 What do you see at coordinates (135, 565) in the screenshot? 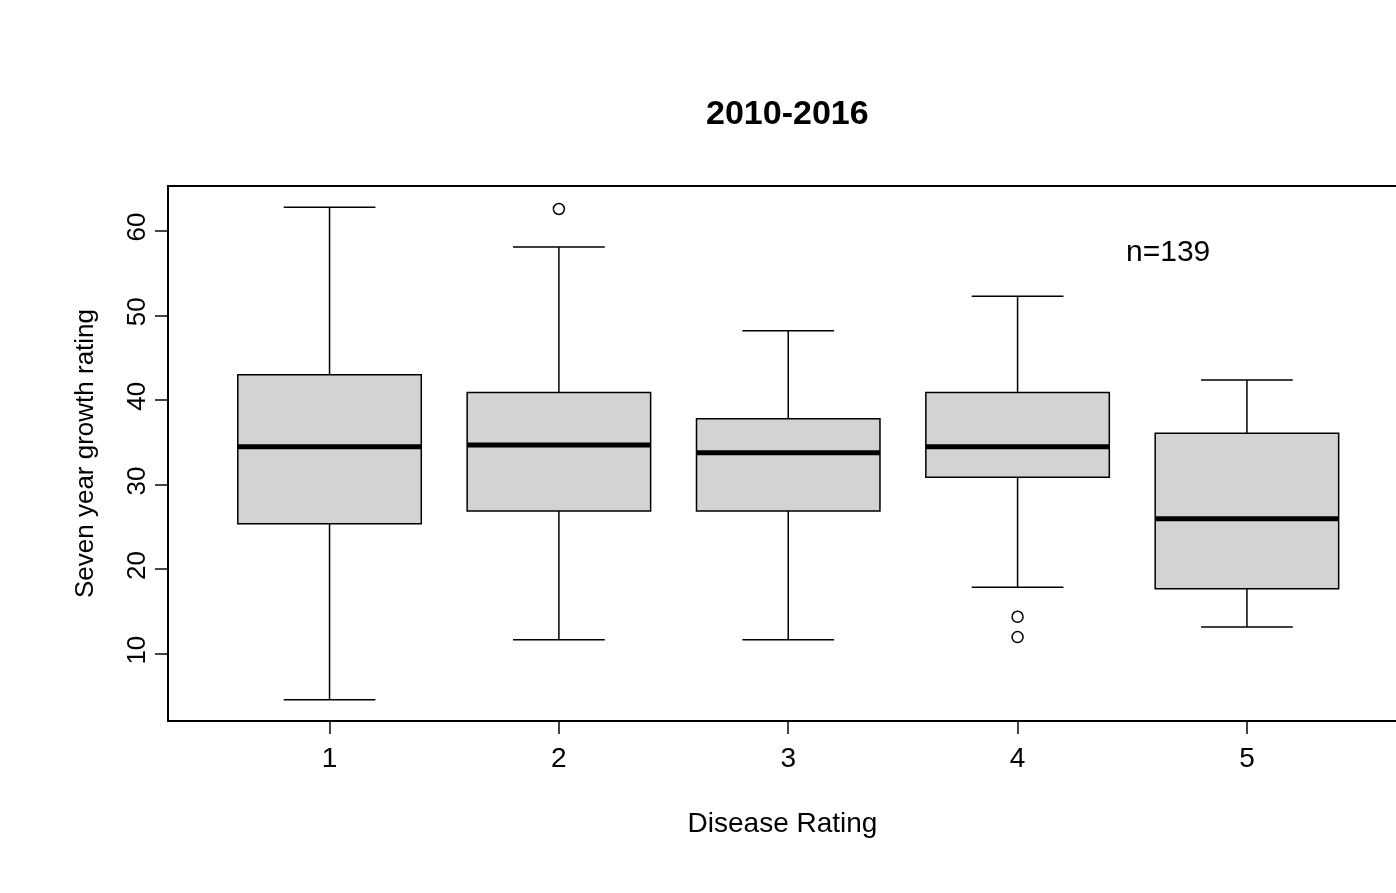
I see `y-tick-label: 20` at bounding box center [135, 565].